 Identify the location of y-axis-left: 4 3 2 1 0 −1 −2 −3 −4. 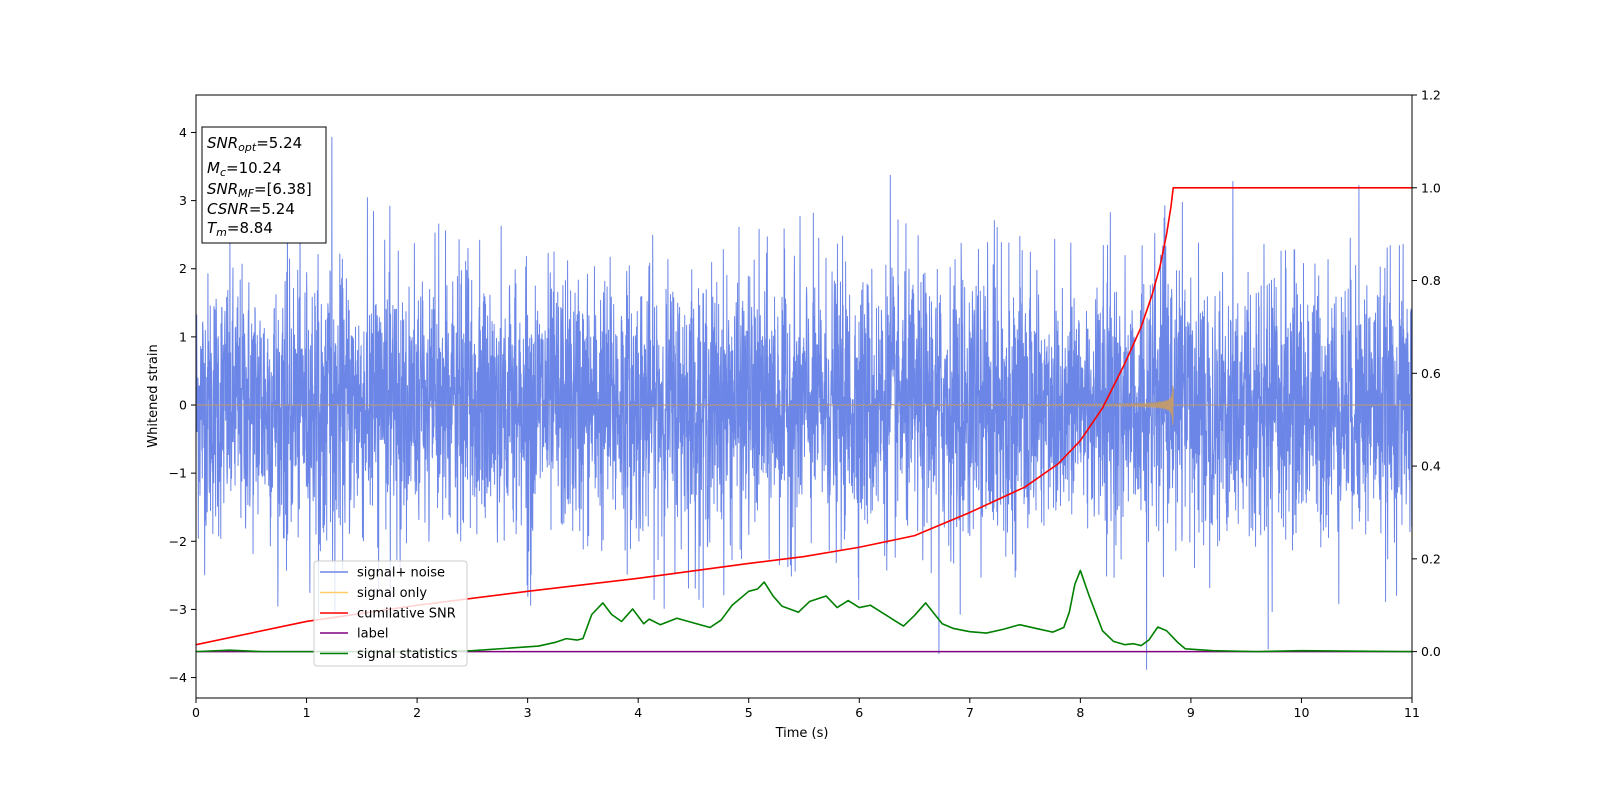
(182, 405).